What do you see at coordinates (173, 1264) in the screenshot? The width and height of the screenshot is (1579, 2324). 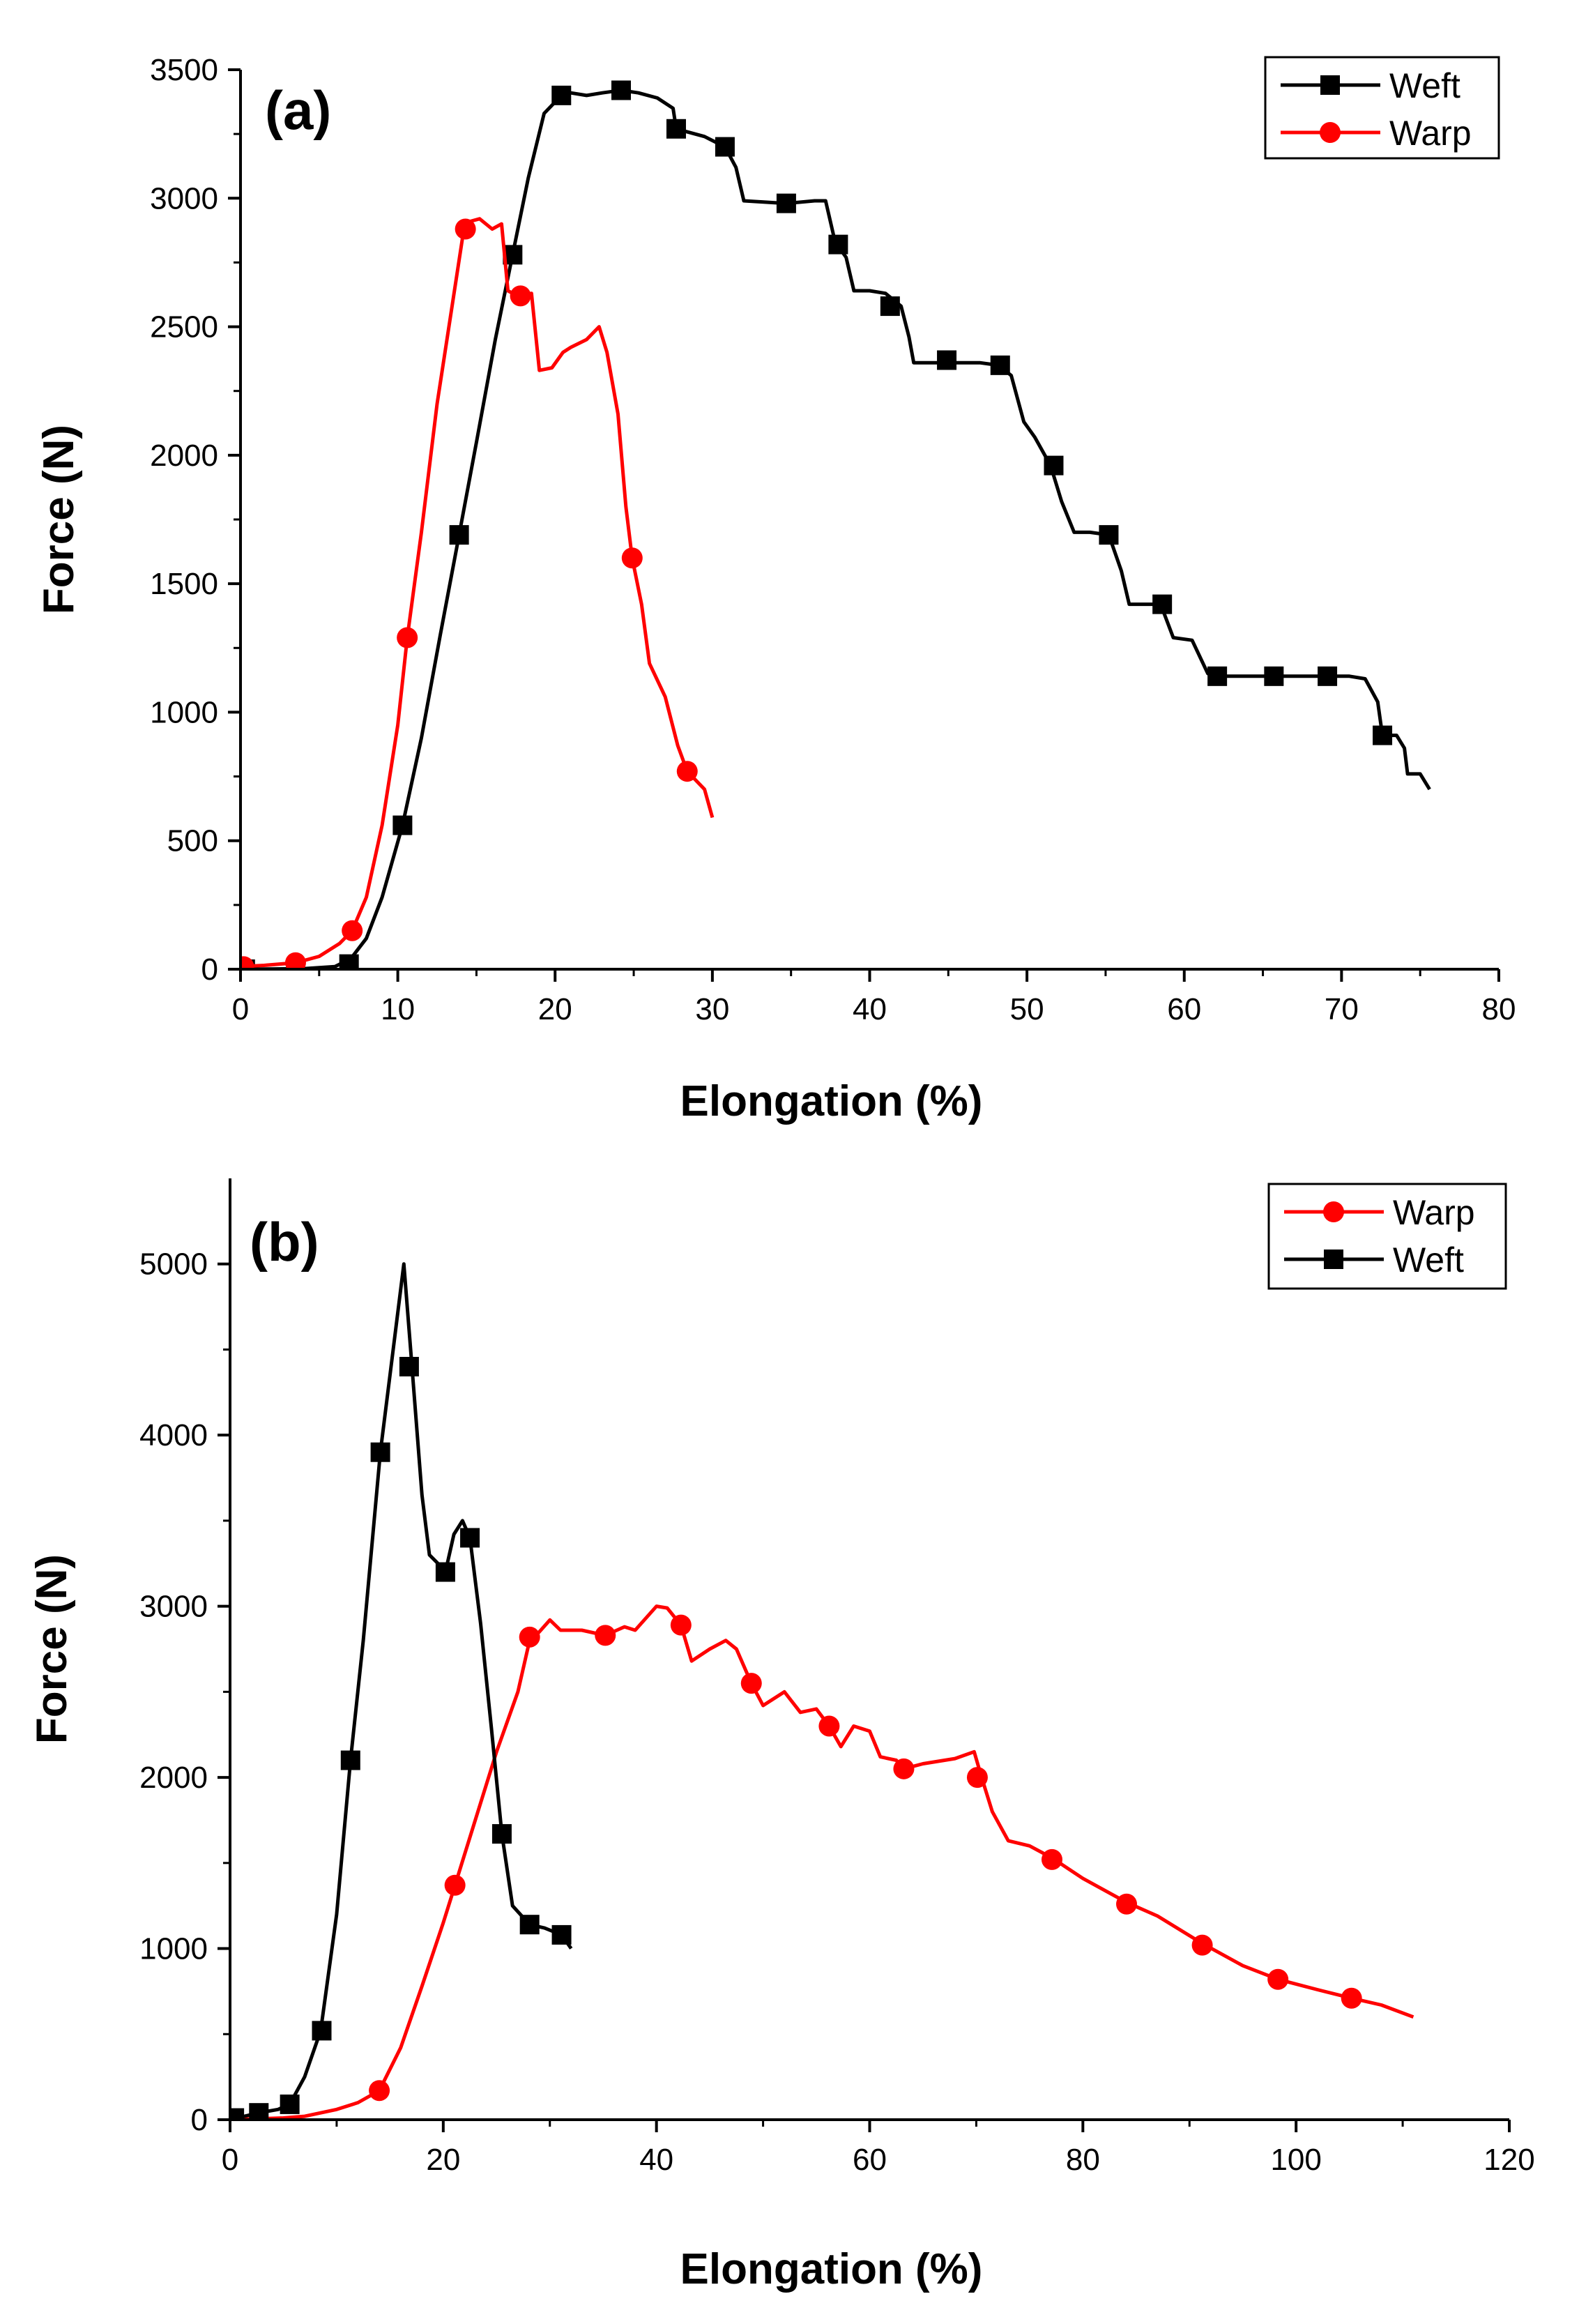 I see `y-tick-label: 5000` at bounding box center [173, 1264].